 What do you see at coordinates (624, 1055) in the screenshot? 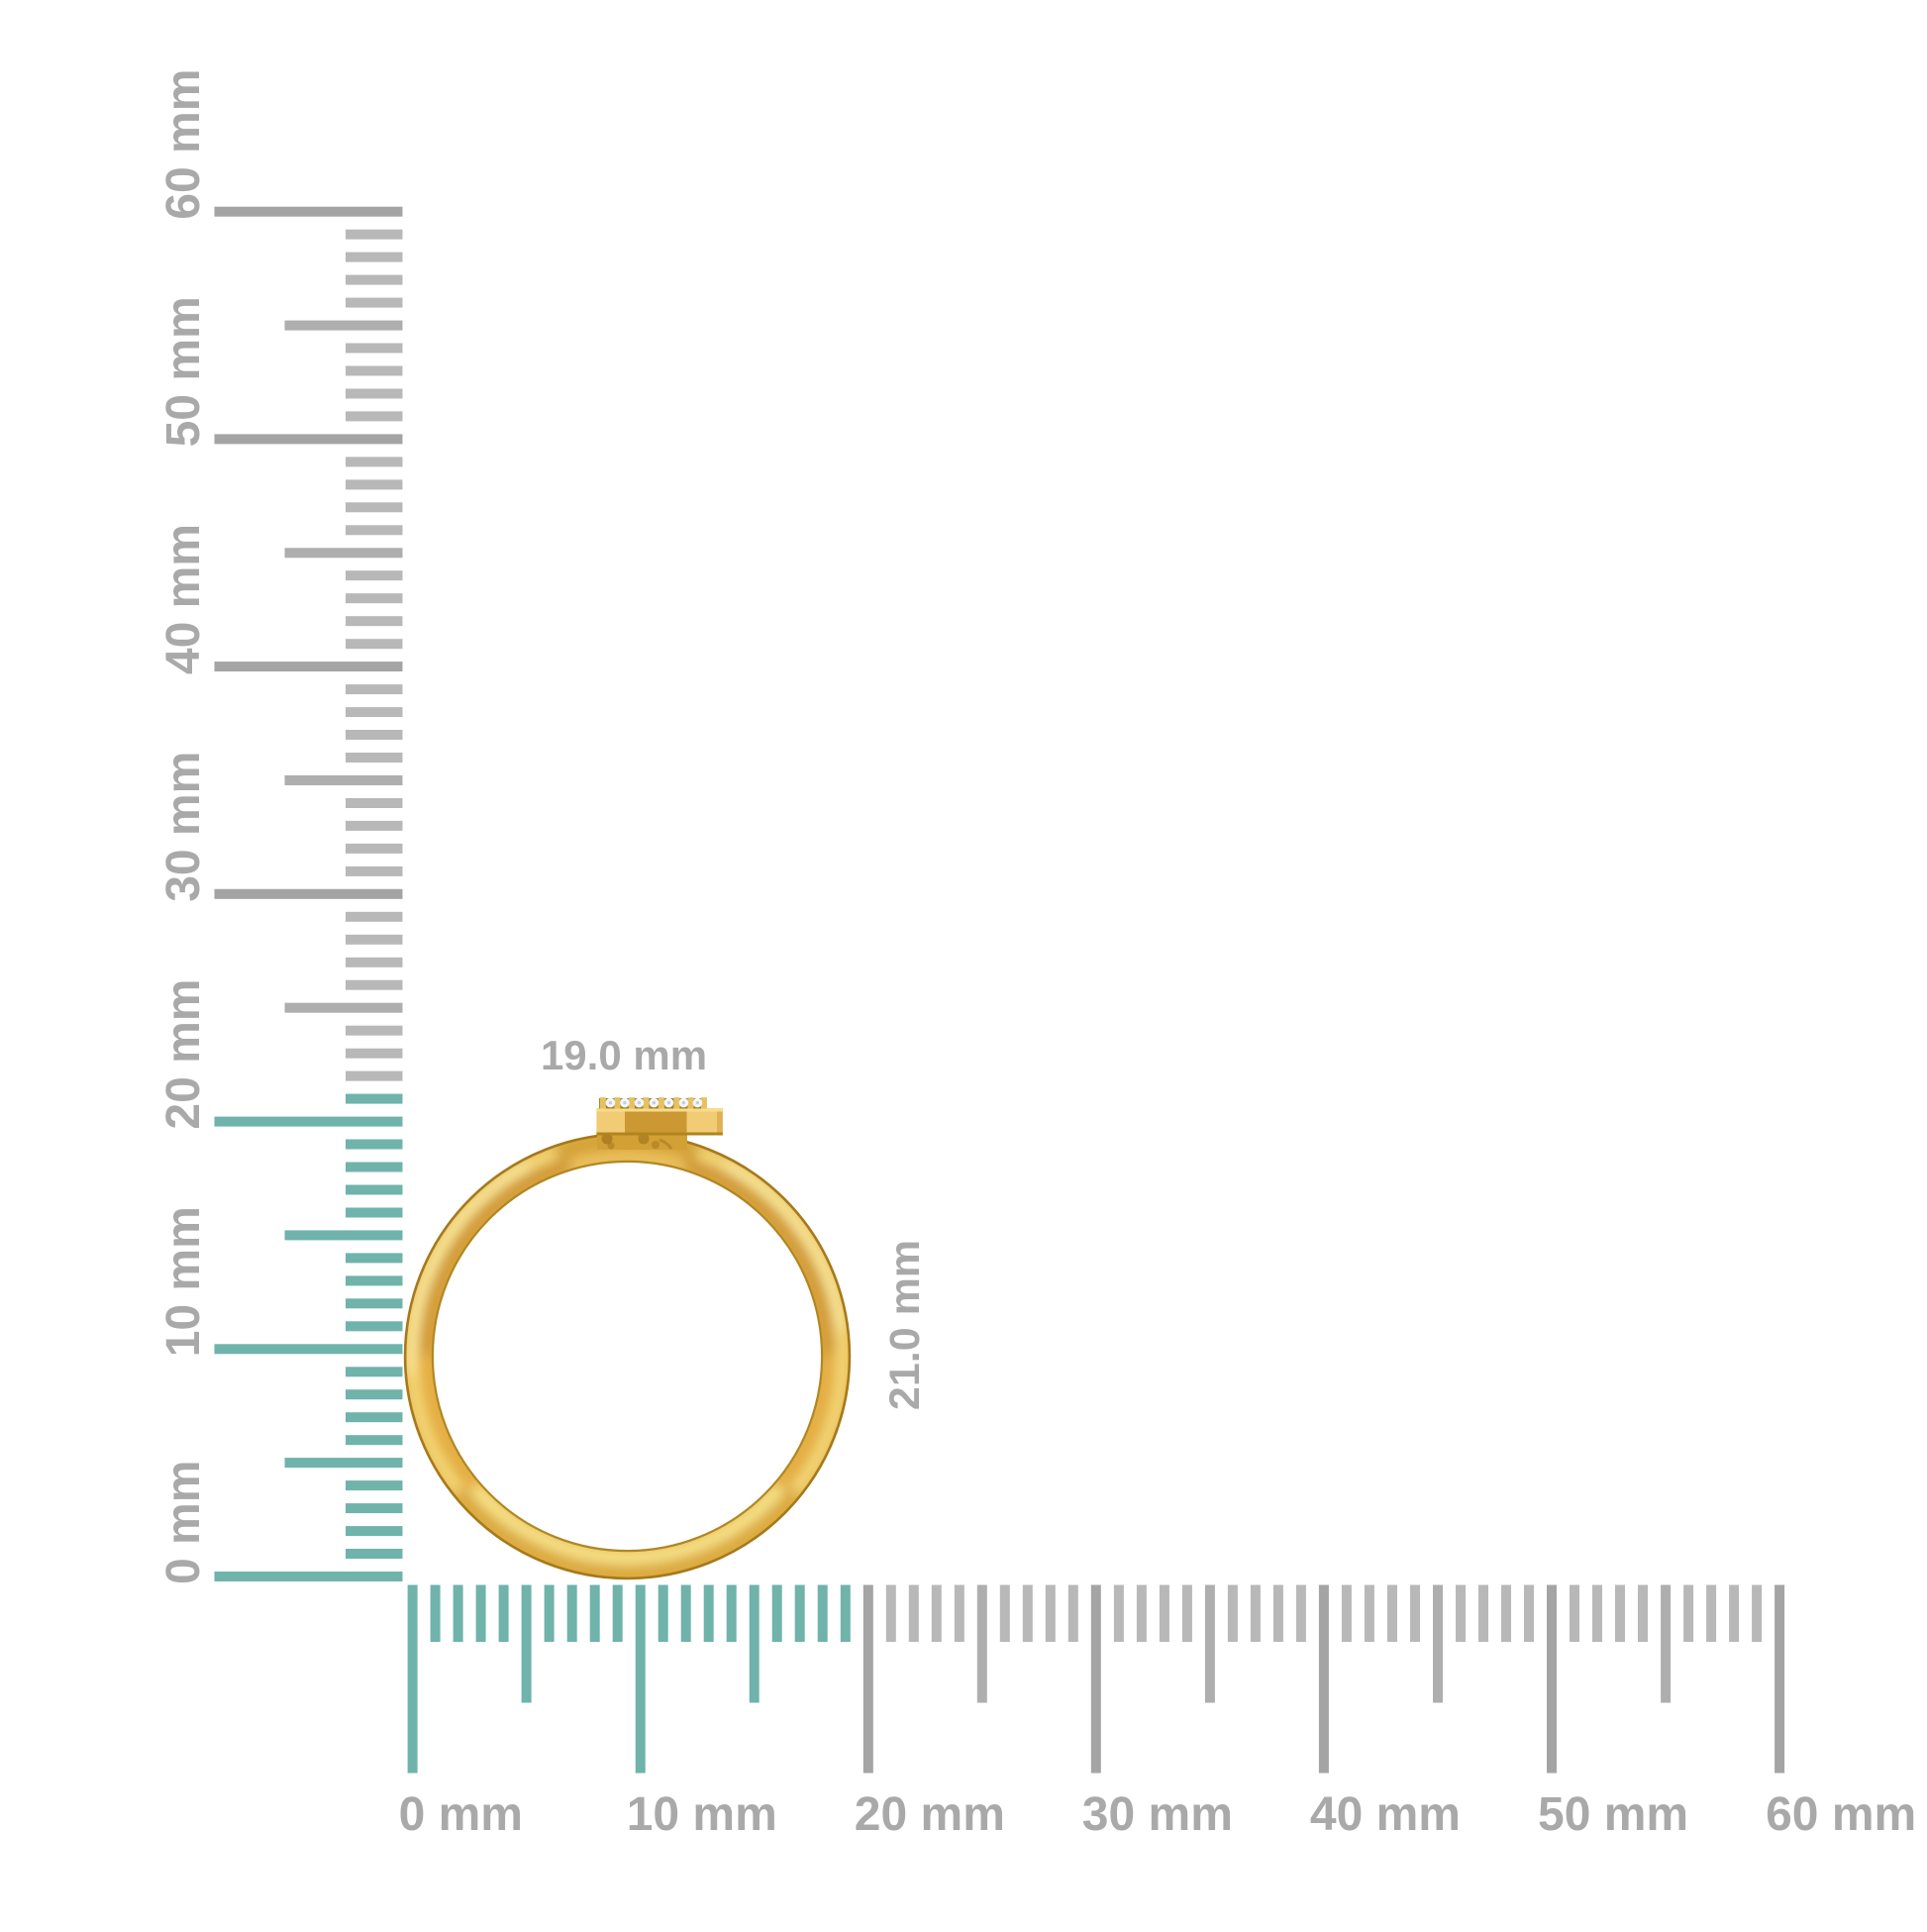
I see `svg-text: 19.0 mm` at bounding box center [624, 1055].